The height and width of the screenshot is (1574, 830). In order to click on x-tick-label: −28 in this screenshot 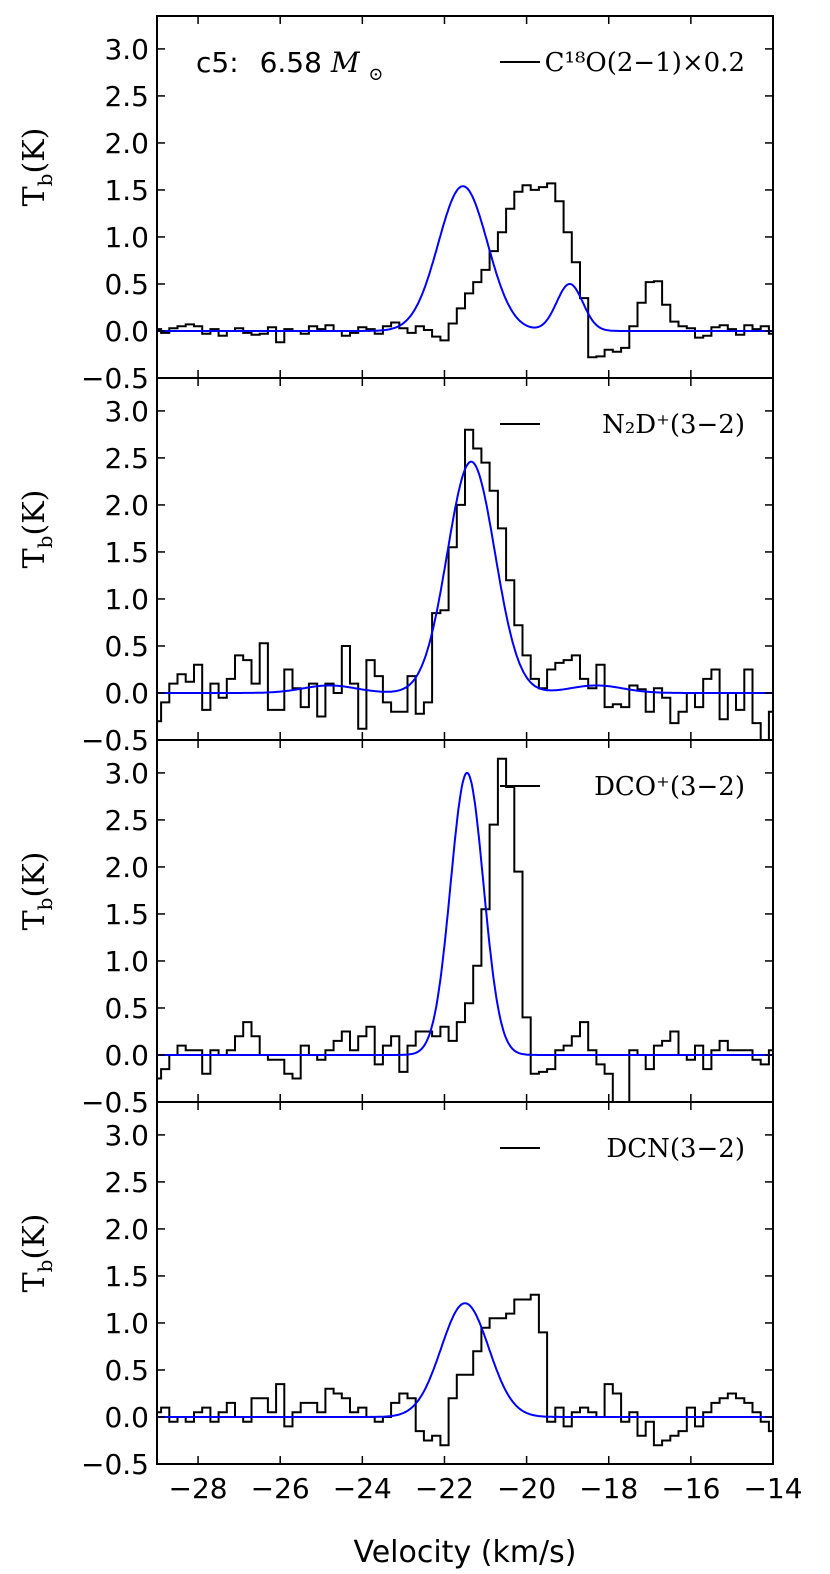, I will do `click(198, 1488)`.